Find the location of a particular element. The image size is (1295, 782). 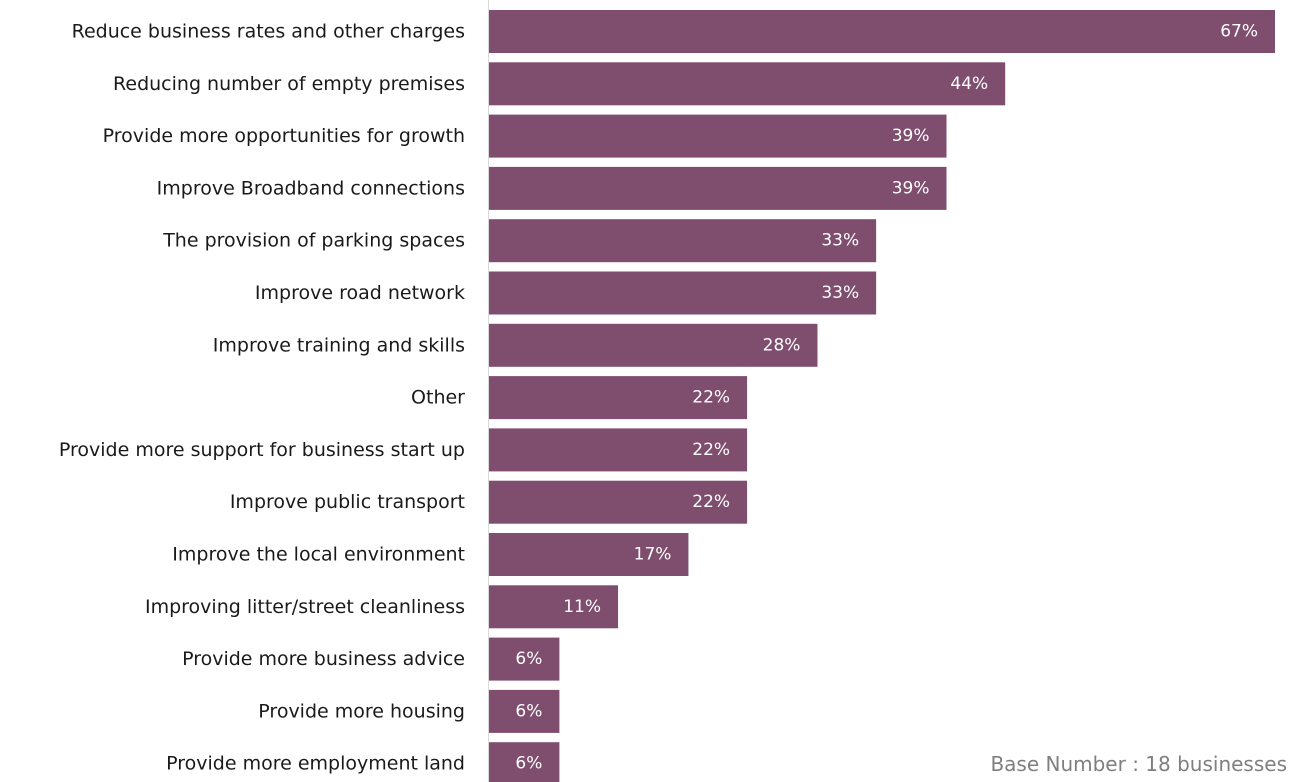

category-label: Improve the local environment is located at coordinates (318, 555).